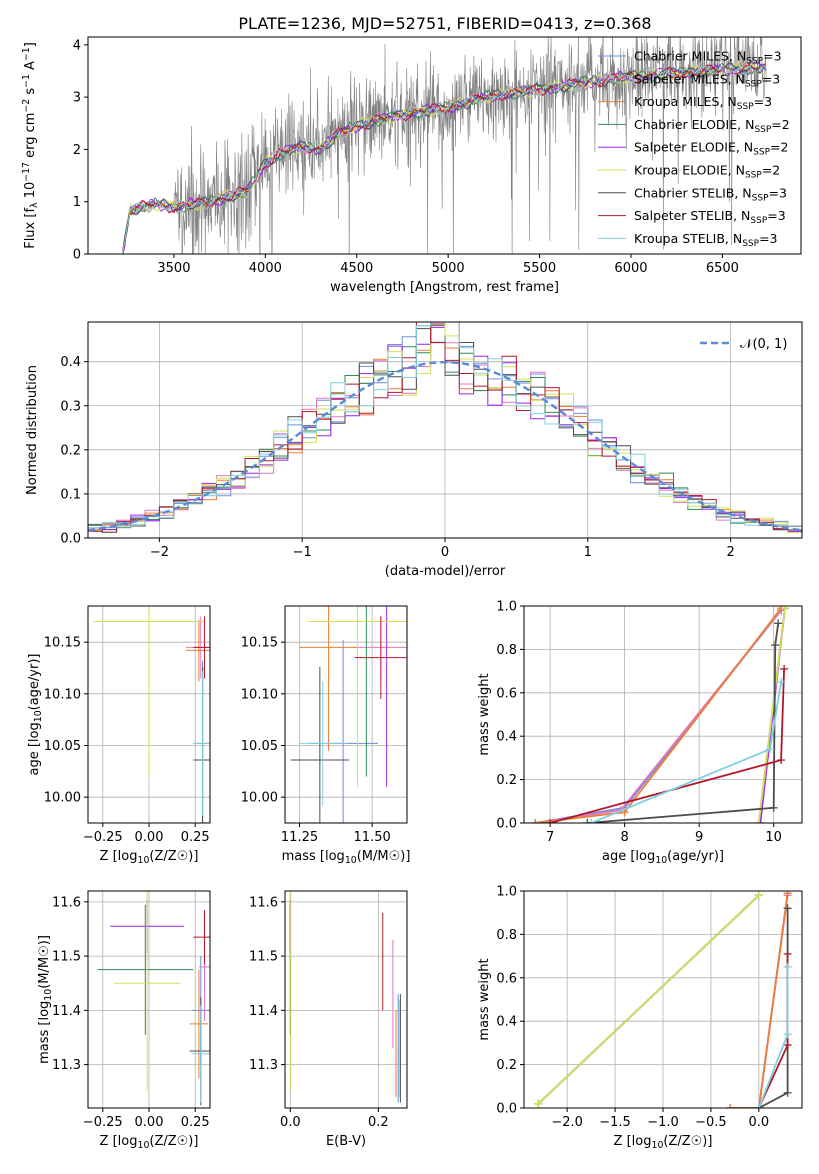  What do you see at coordinates (567, 1122) in the screenshot?
I see `x-tick-label: −2.0` at bounding box center [567, 1122].